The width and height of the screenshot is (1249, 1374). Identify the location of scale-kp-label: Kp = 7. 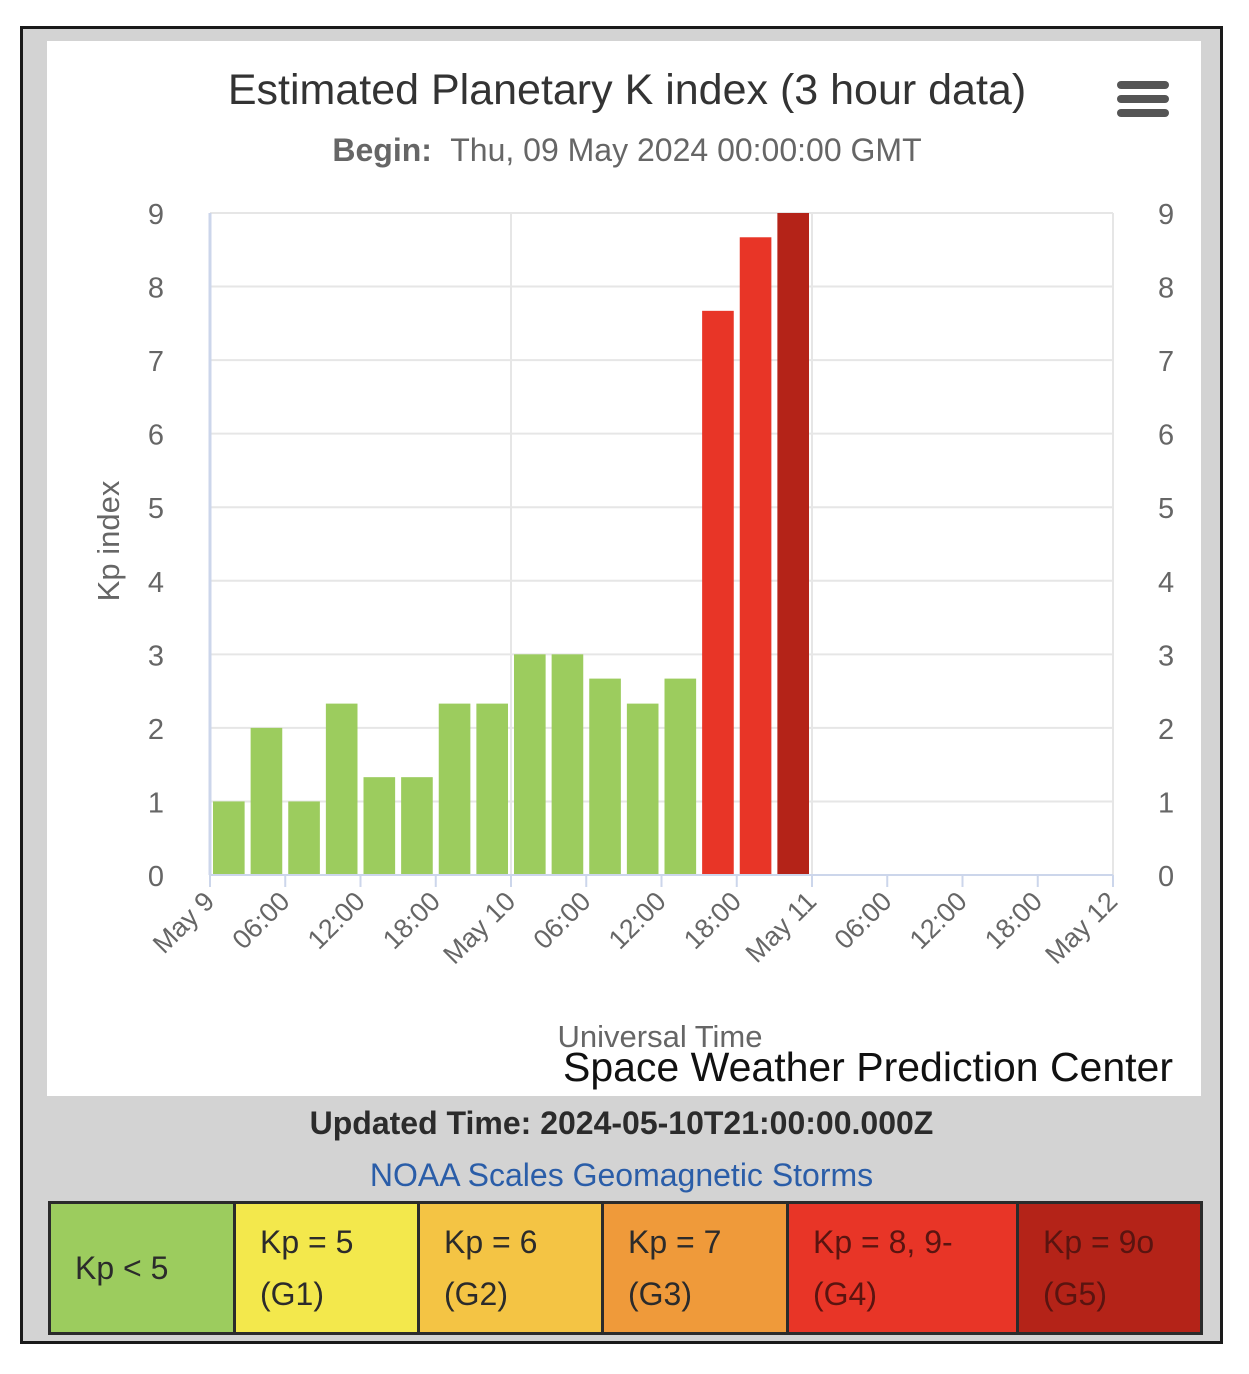
(675, 1242).